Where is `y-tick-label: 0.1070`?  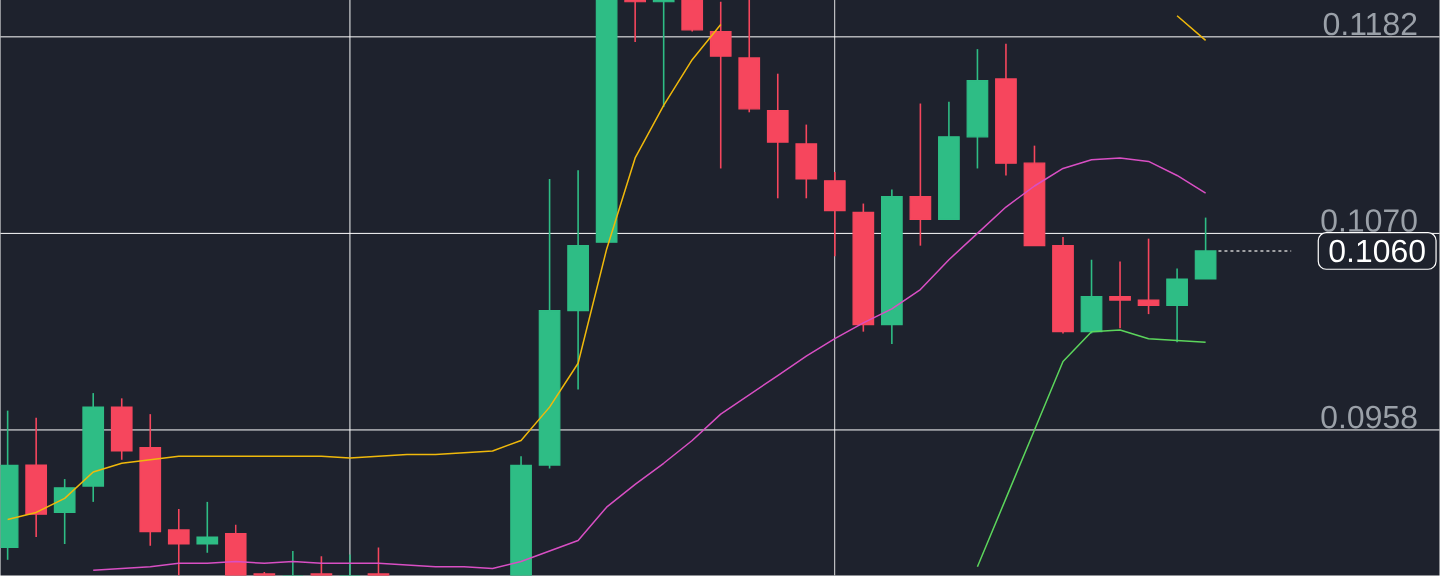
y-tick-label: 0.1070 is located at coordinates (1369, 221).